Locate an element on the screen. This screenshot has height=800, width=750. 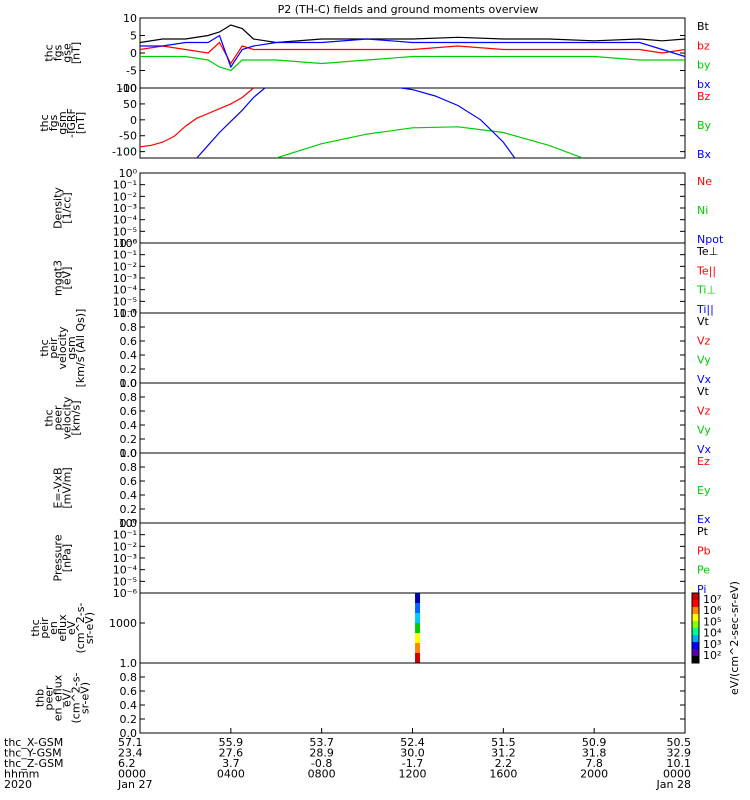
x-row-value: 2000 is located at coordinates (594, 774).